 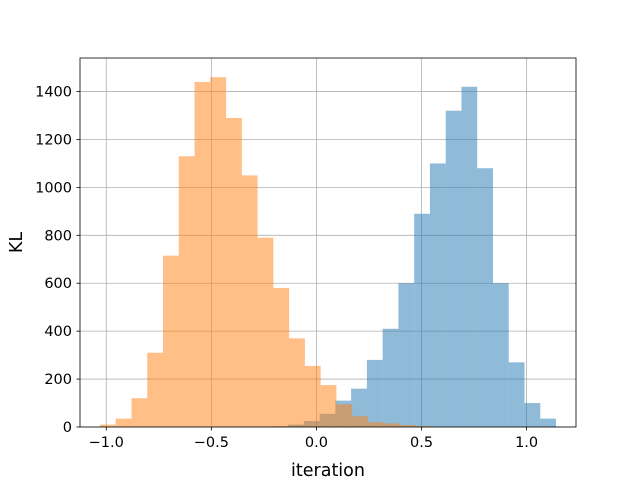 I want to click on y-tick-label: 1200, so click(x=53, y=140).